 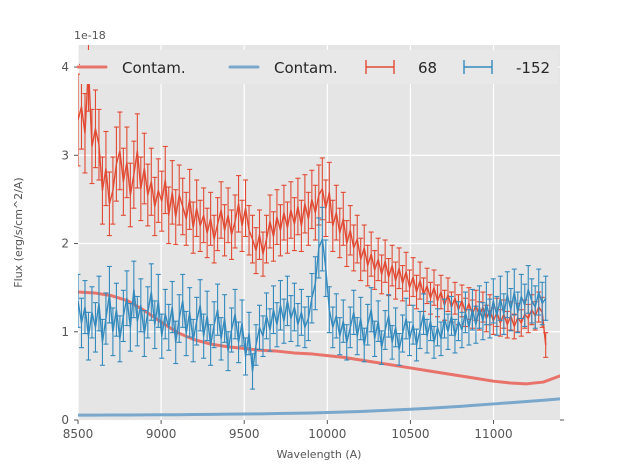 I want to click on x-tick-label: 9500, so click(x=244, y=434).